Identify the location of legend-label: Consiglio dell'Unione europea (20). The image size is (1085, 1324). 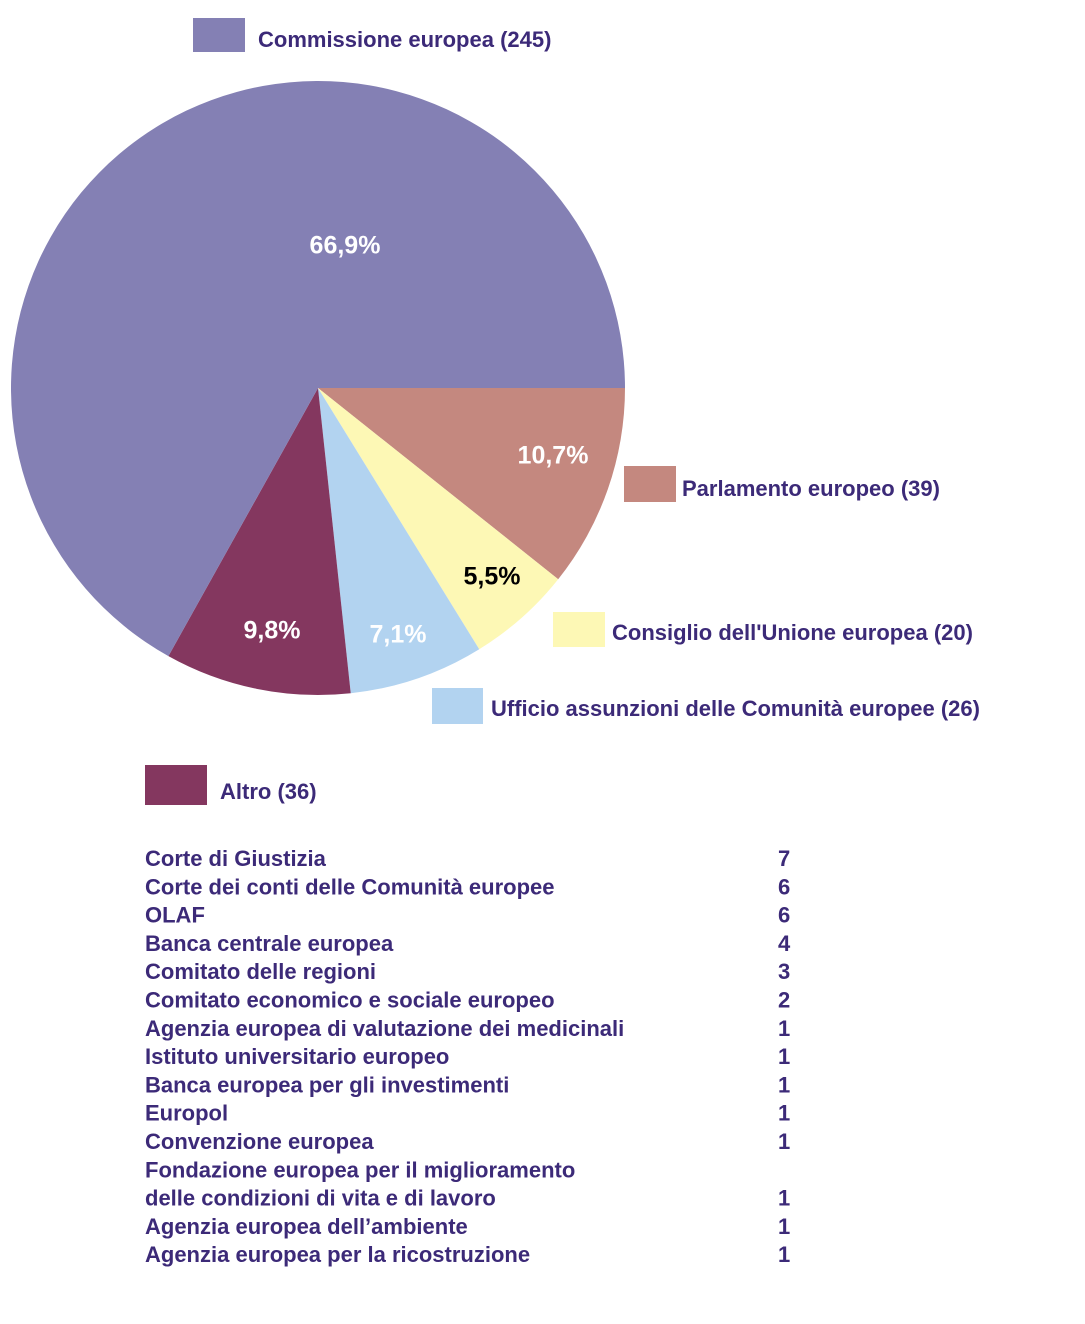
(792, 632).